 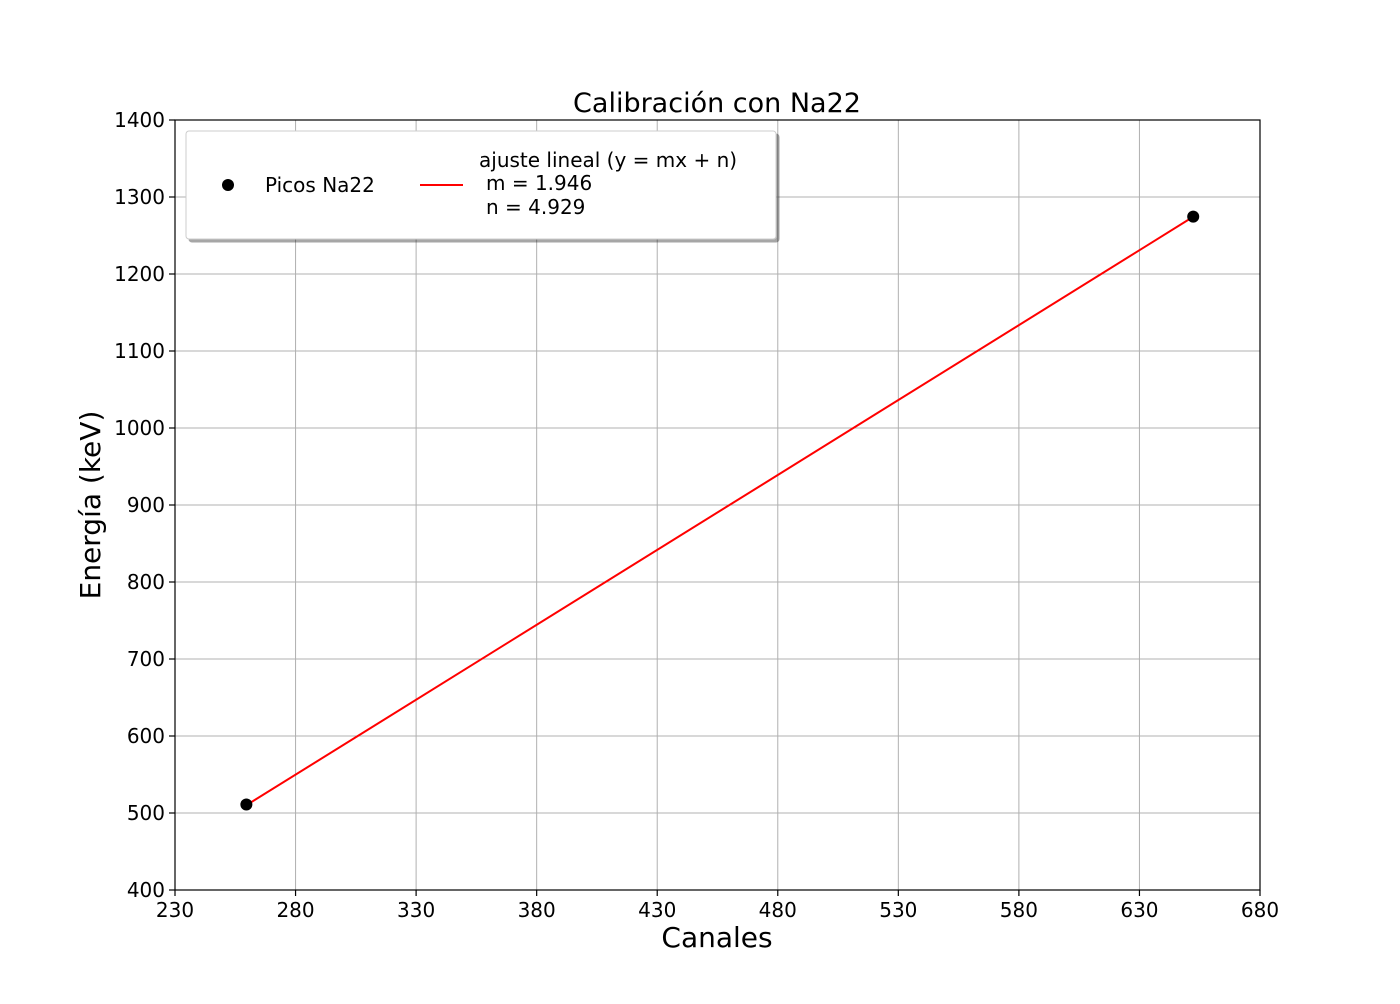 I want to click on y-tick-label: 1100, so click(x=139, y=351).